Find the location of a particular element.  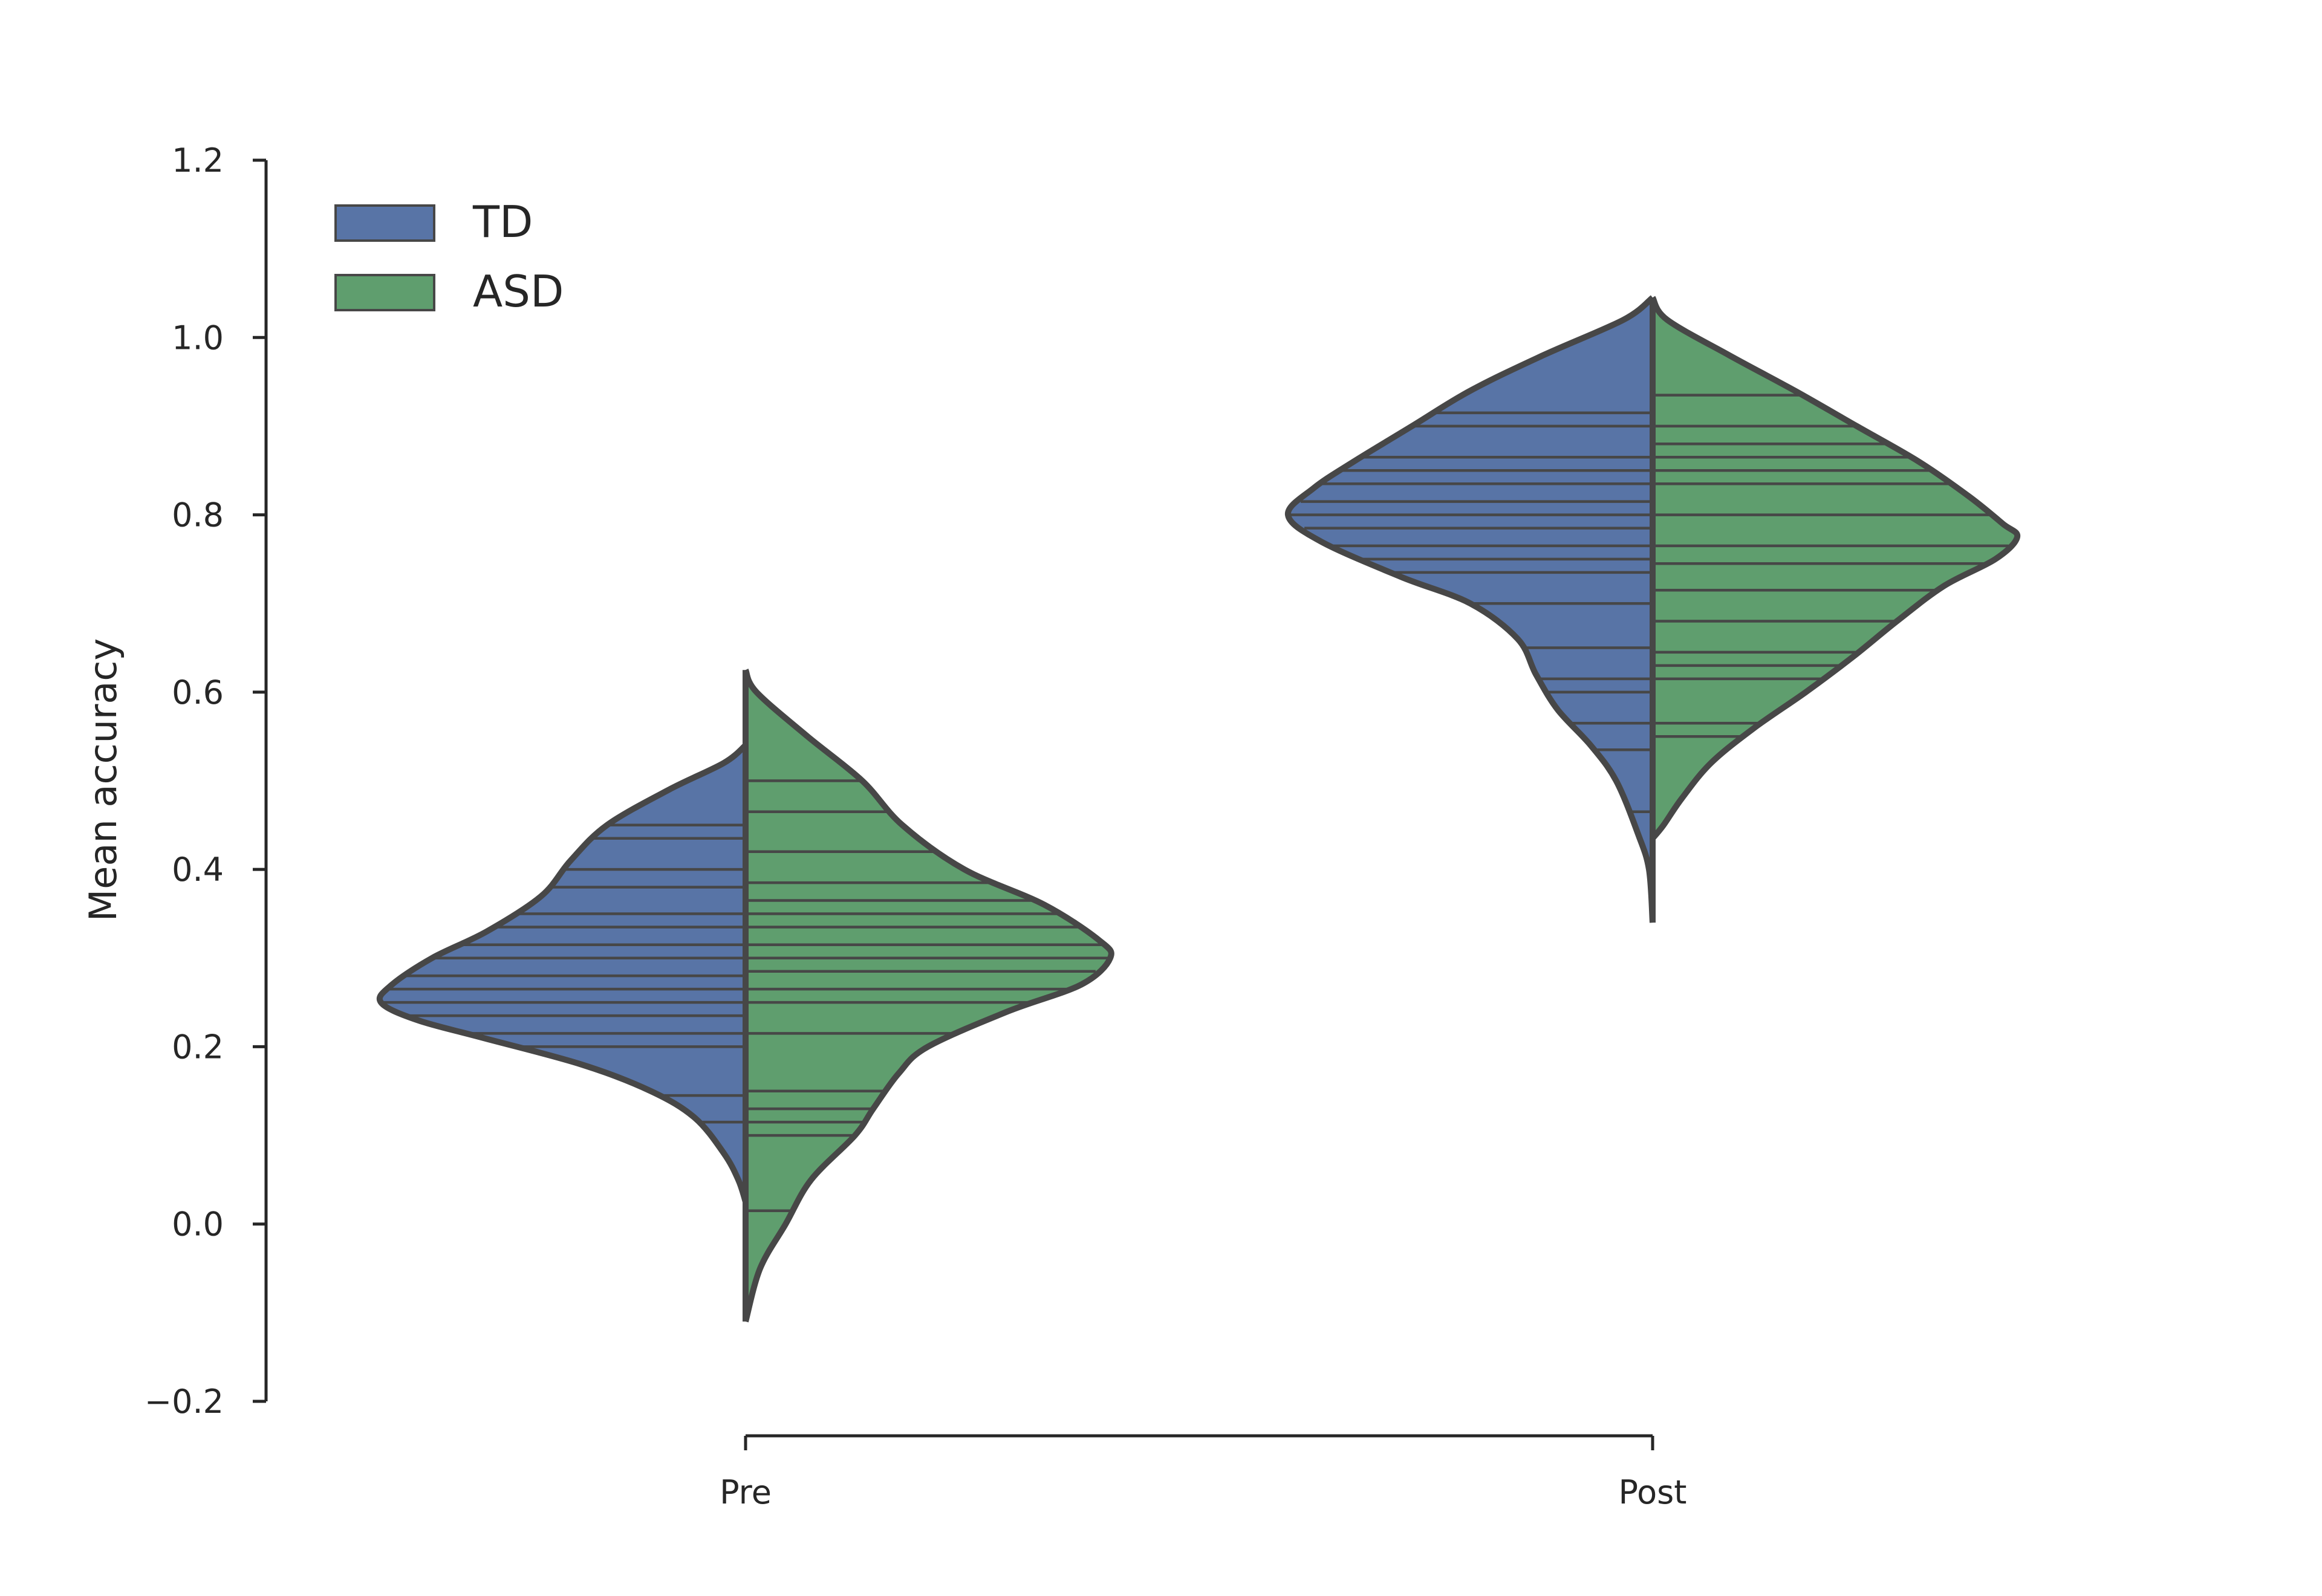

x-axis: Pre Post is located at coordinates (1203, 1472).